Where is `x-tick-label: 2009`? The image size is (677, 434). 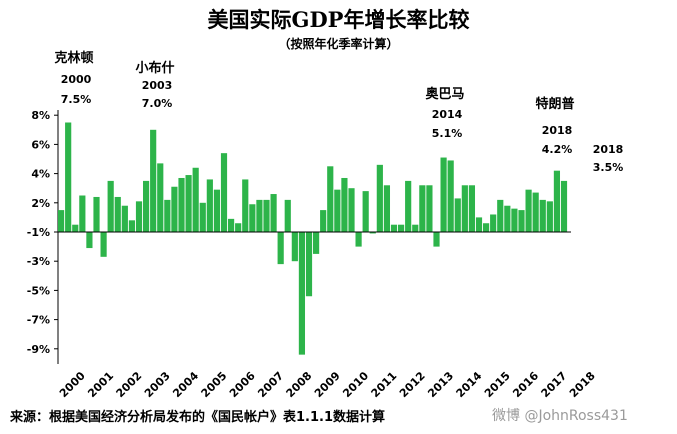
x-tick-label: 2009 is located at coordinates (327, 384).